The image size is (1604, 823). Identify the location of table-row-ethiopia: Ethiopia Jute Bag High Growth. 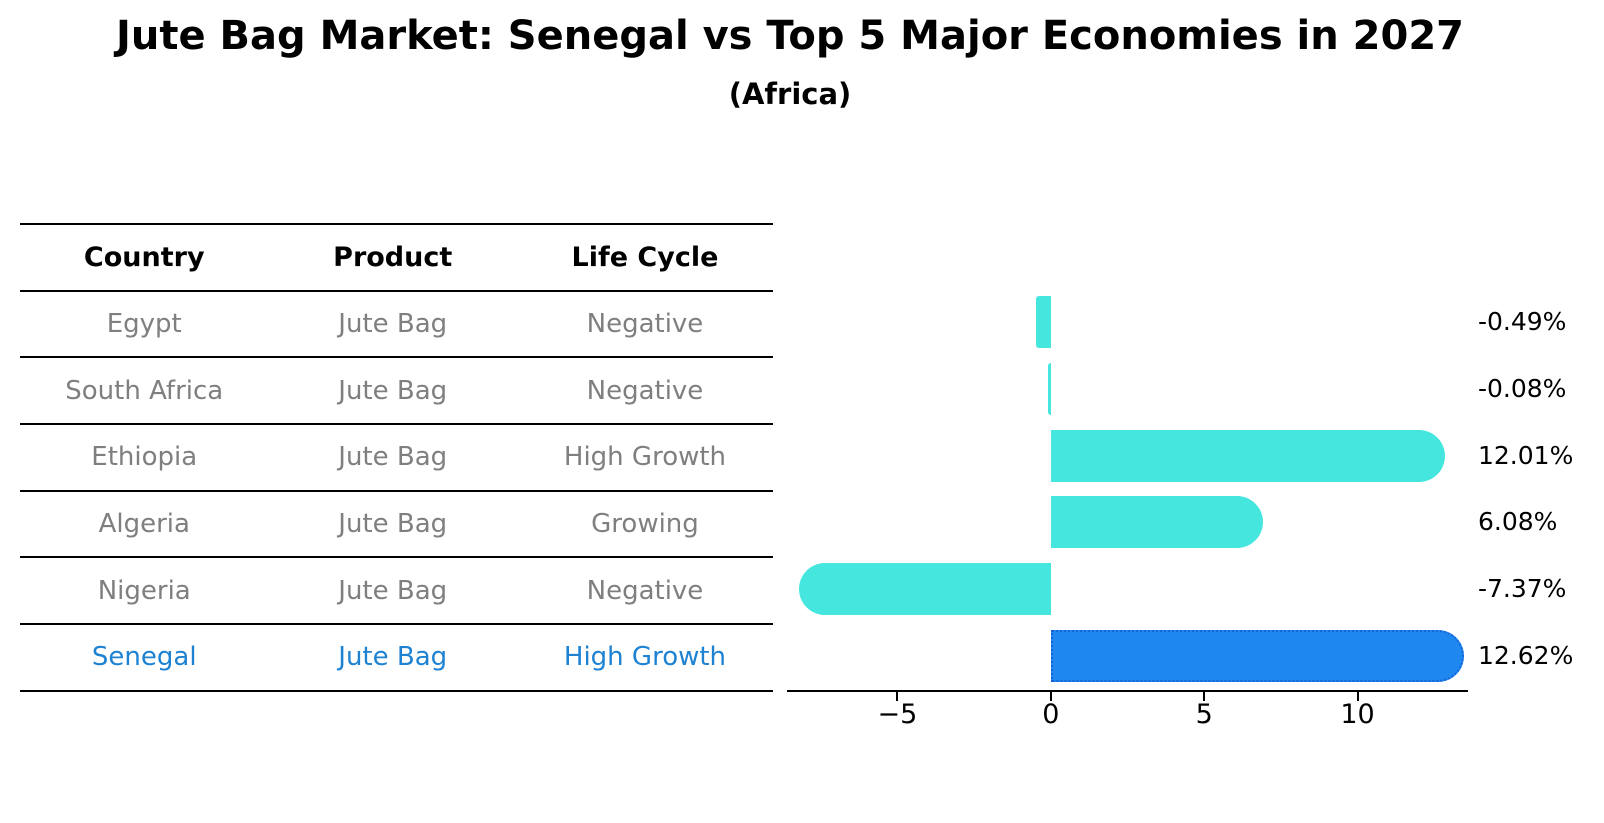
(396, 458).